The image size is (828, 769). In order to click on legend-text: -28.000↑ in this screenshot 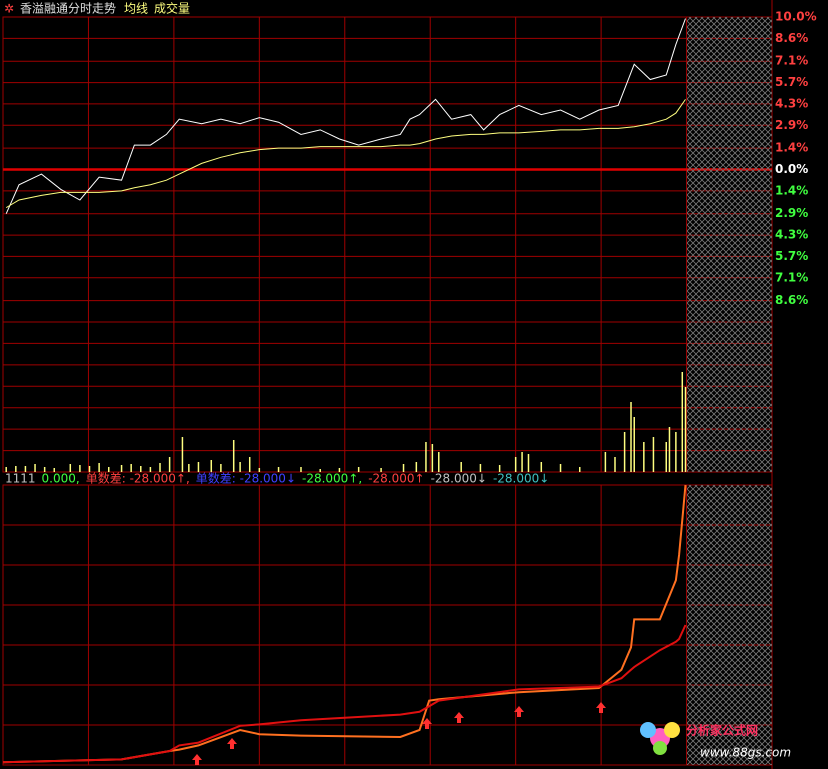, I will do `click(396, 479)`.